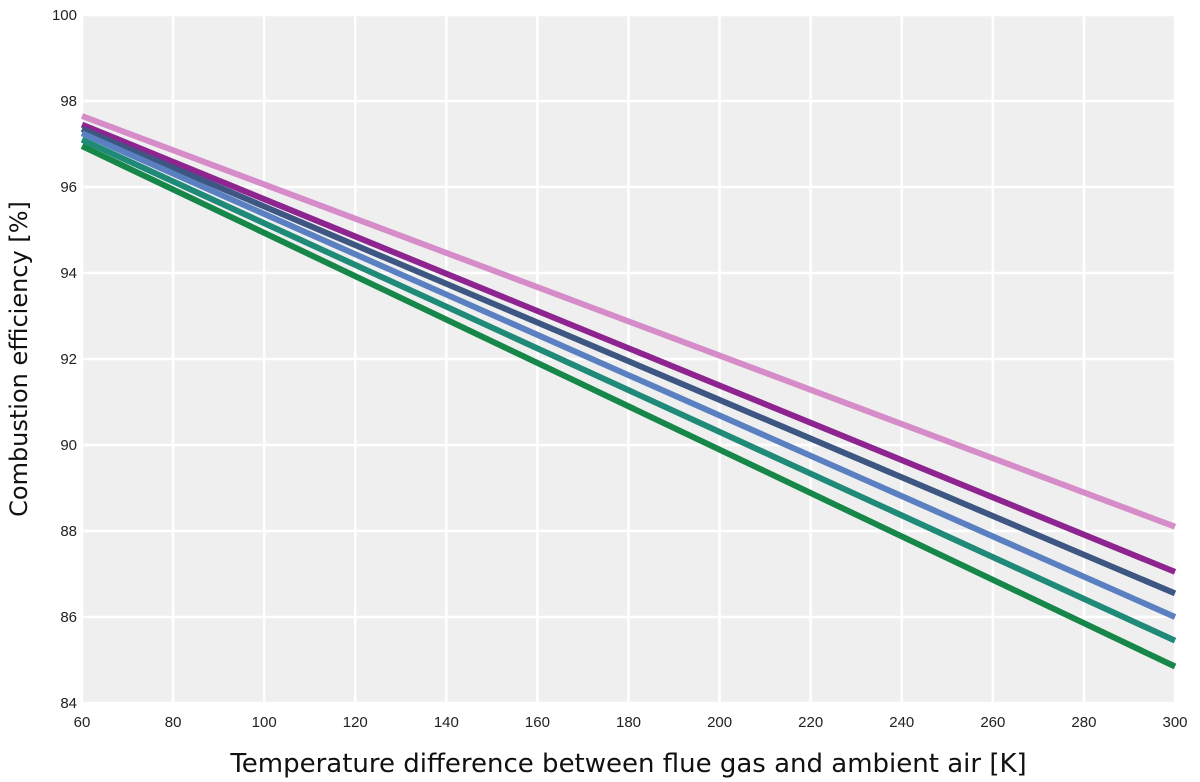 This screenshot has width=1200, height=782. What do you see at coordinates (537, 722) in the screenshot?
I see `x-tick-label: 160` at bounding box center [537, 722].